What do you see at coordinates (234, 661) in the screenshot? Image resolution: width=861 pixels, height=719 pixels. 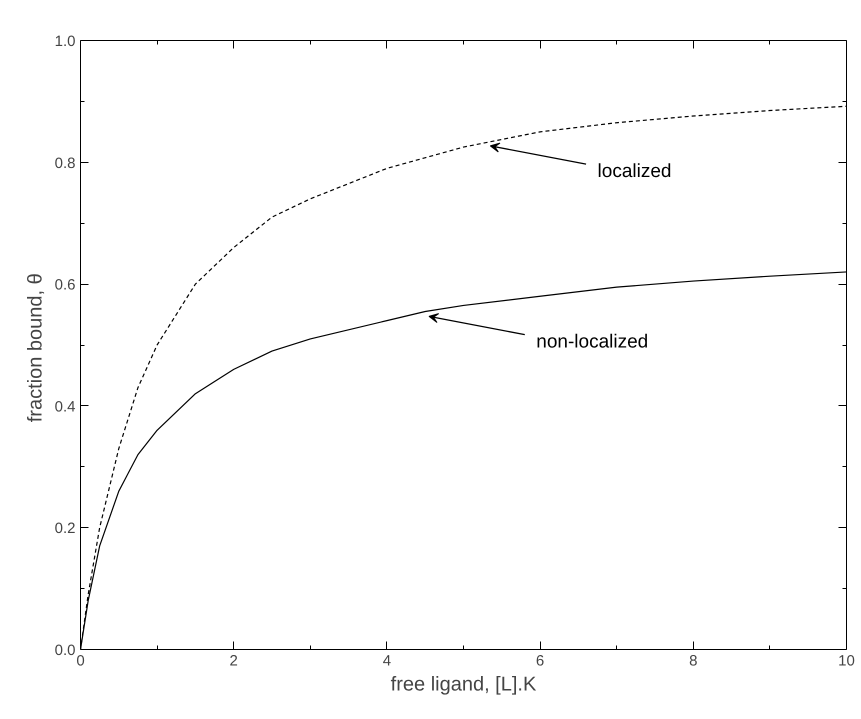 I see `x-tick-label: 2` at bounding box center [234, 661].